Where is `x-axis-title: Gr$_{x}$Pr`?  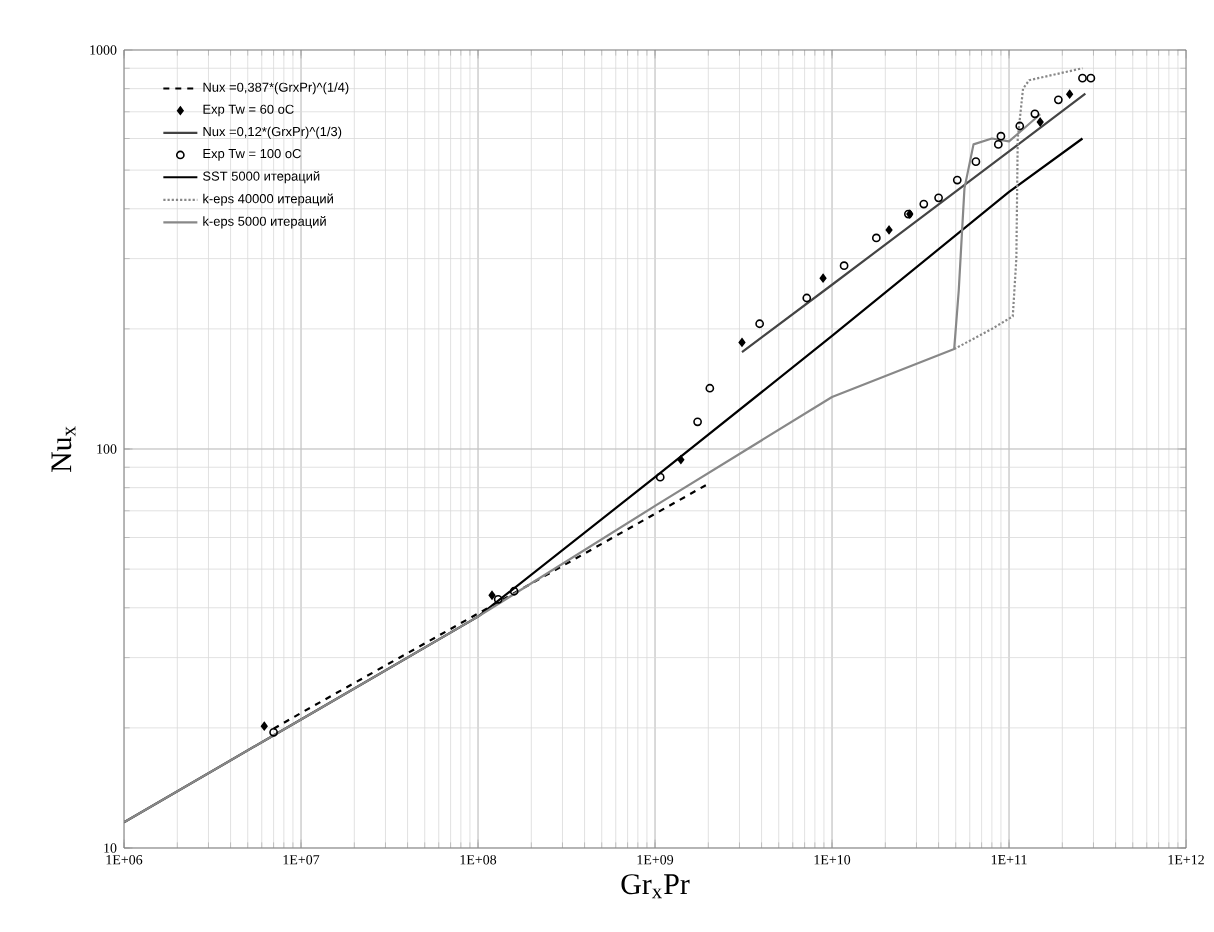
x-axis-title: Gr$_{x}$Pr is located at coordinates (655, 886).